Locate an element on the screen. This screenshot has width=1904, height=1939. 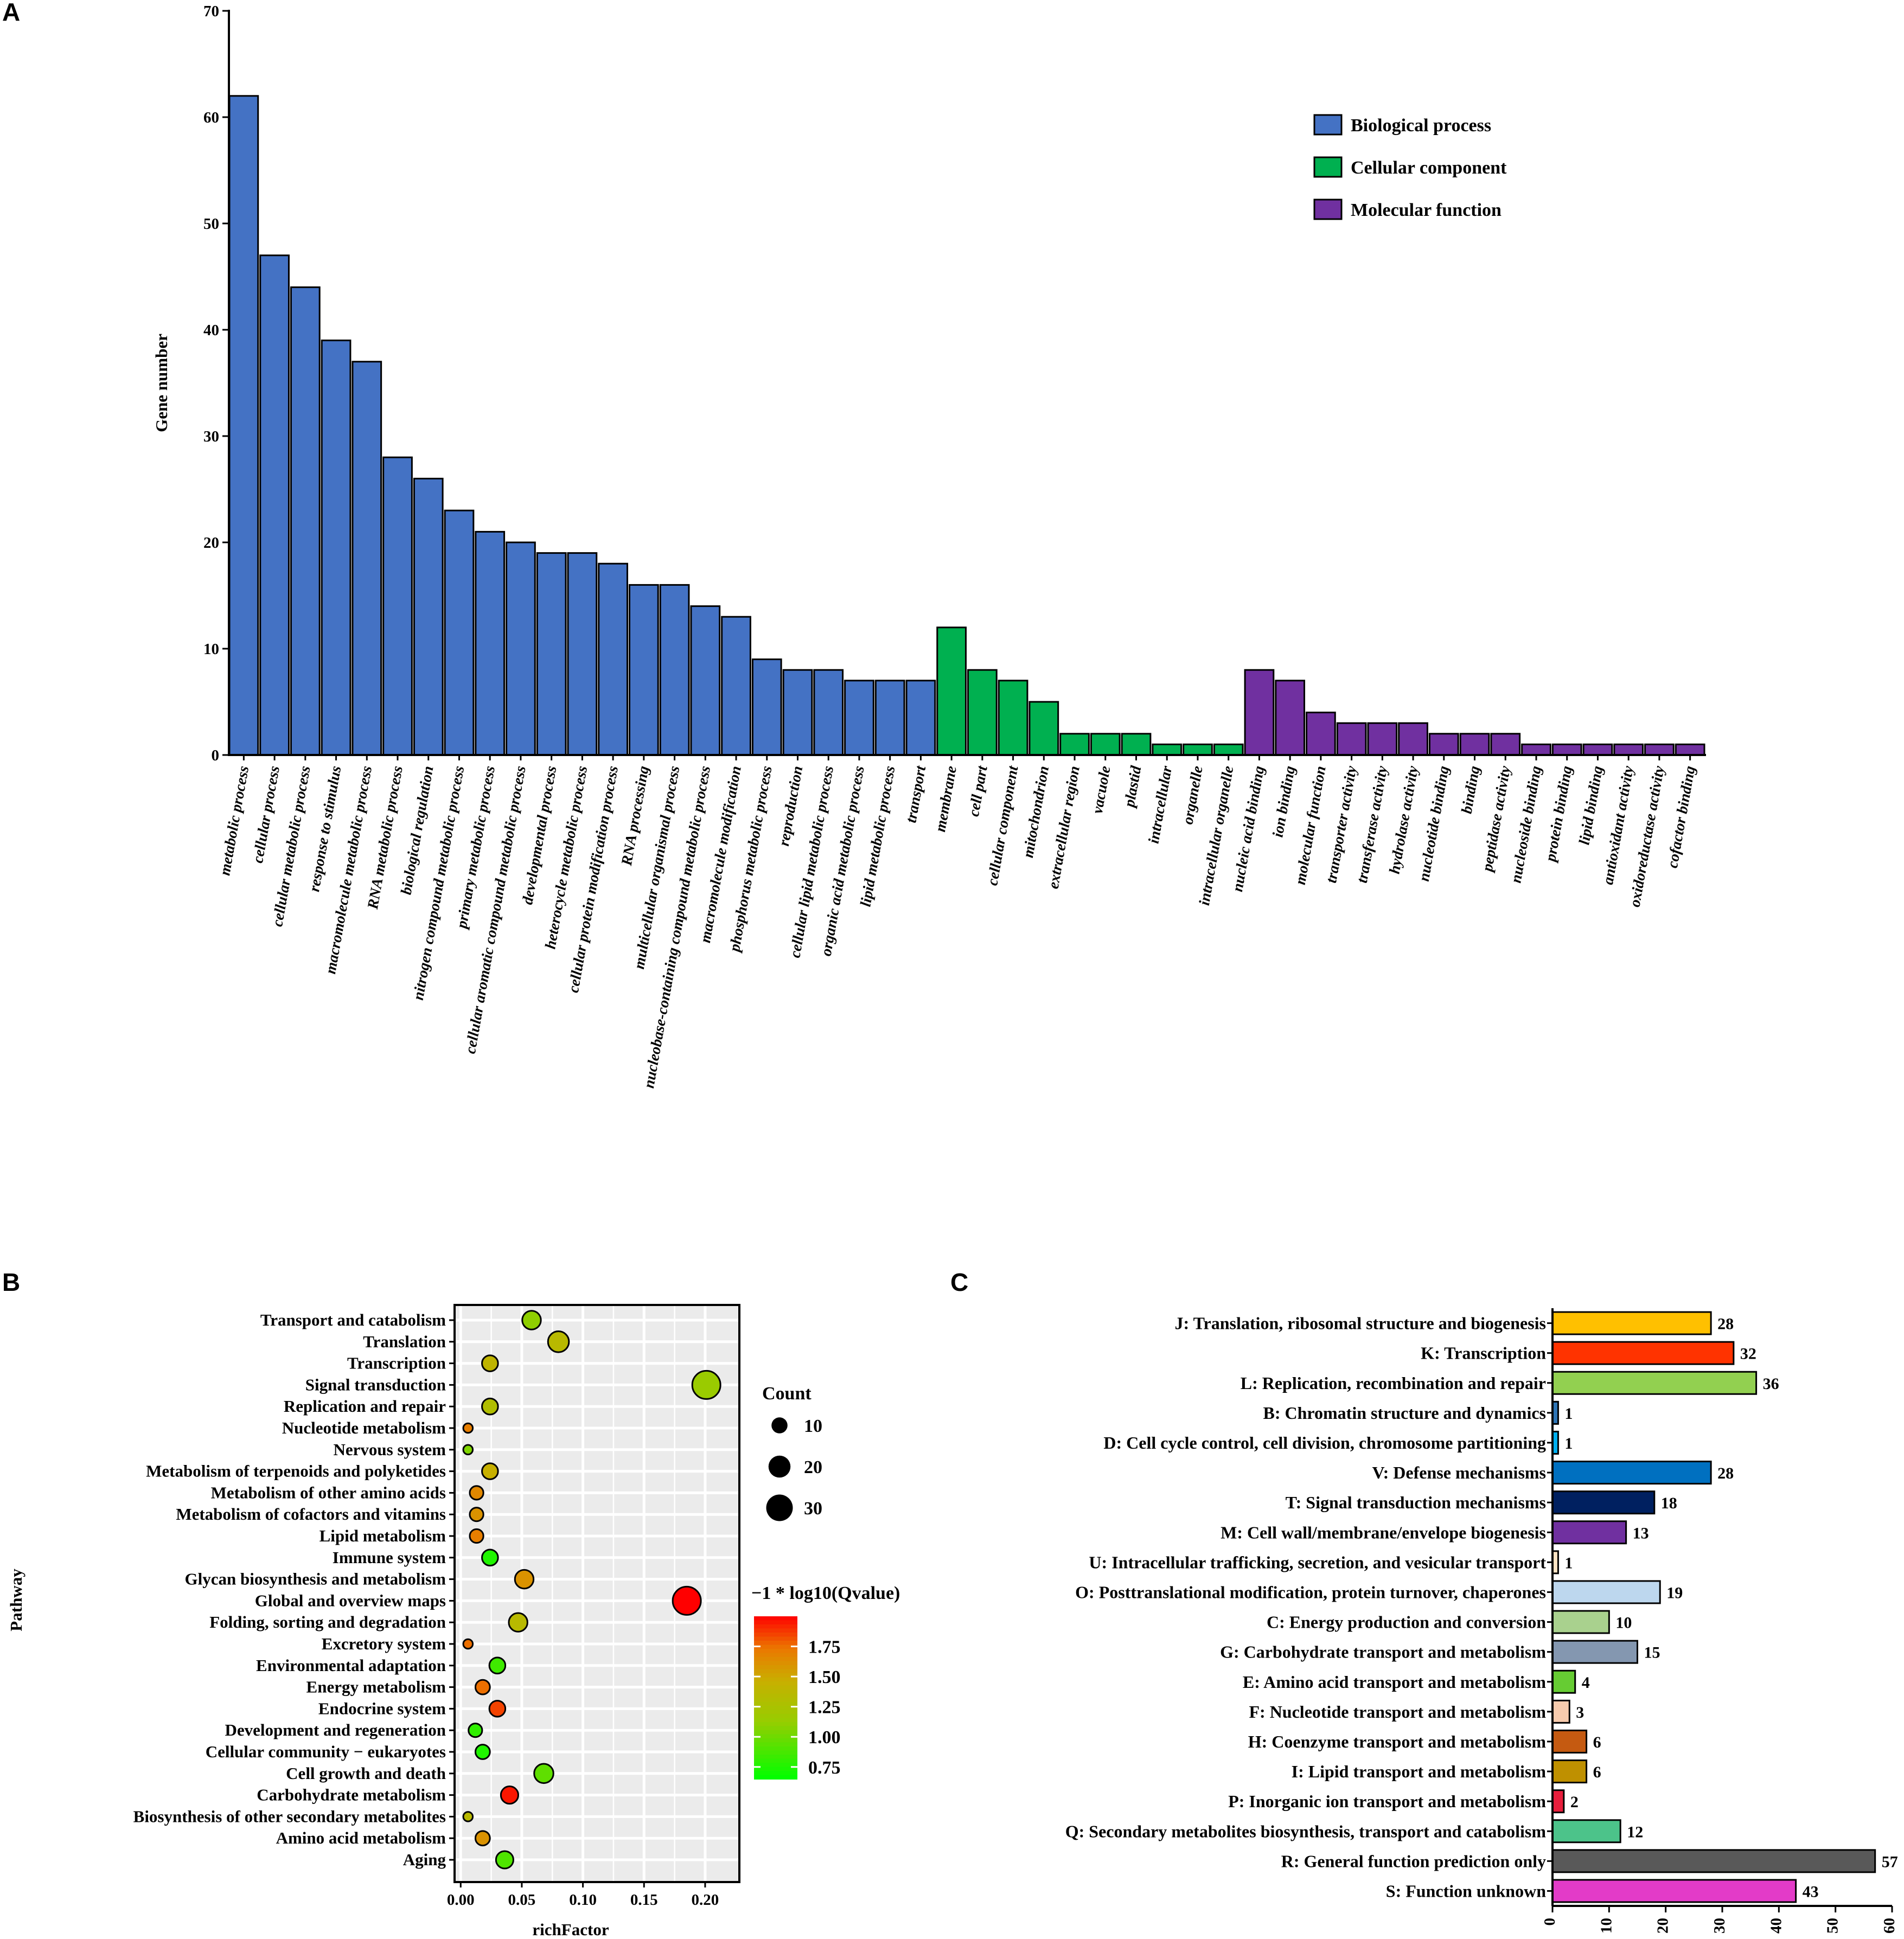
x-label-extracellular-region: extracellular region is located at coordinates (1064, 827).